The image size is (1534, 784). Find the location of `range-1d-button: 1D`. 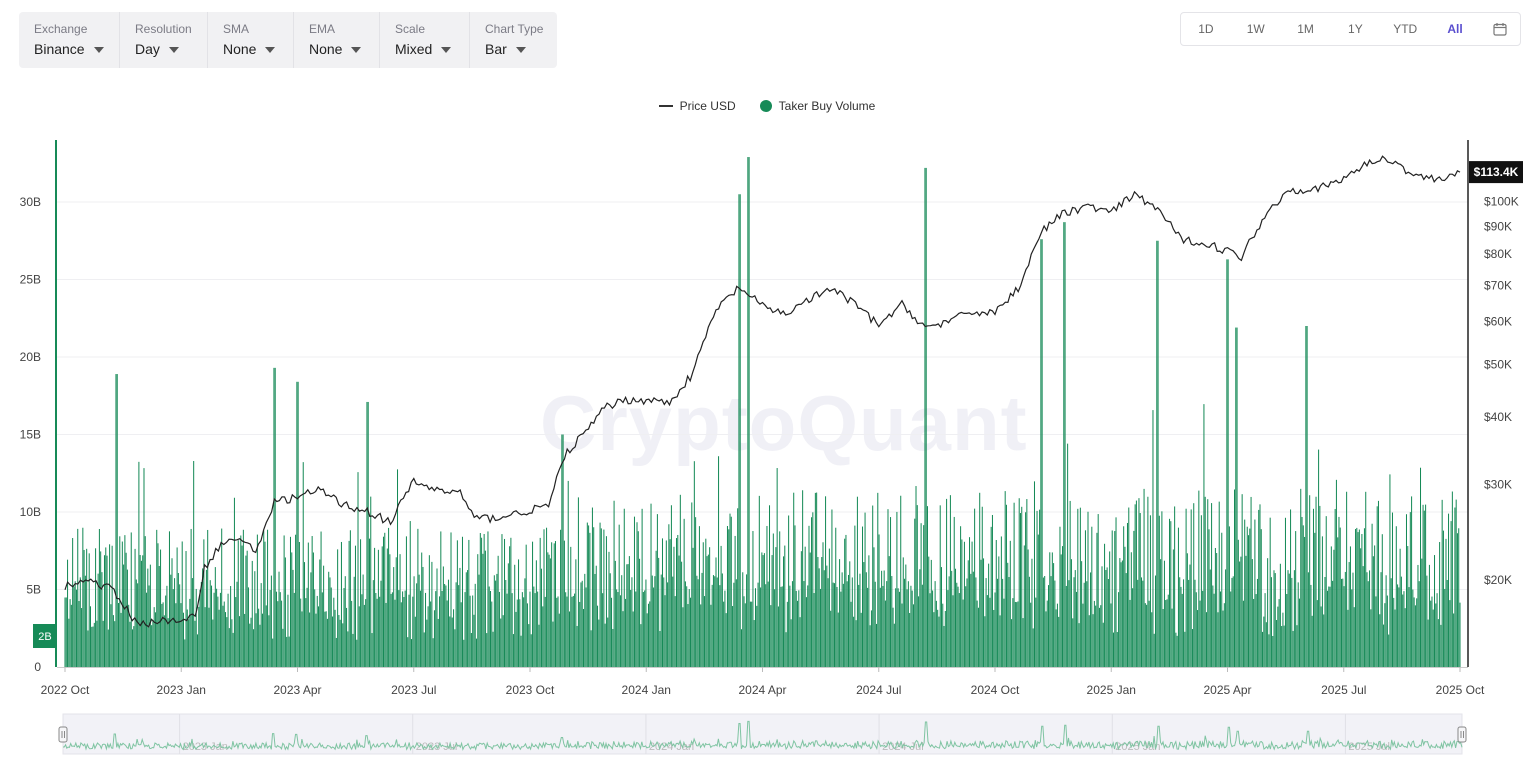

range-1d-button: 1D is located at coordinates (1206, 29).